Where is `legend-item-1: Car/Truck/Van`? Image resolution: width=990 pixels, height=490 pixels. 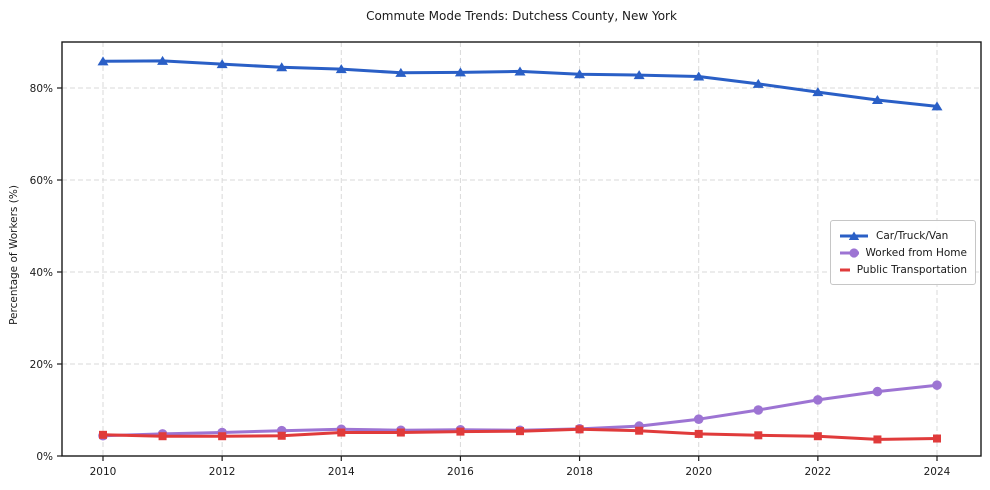 legend-item-1: Car/Truck/Van is located at coordinates (903, 235).